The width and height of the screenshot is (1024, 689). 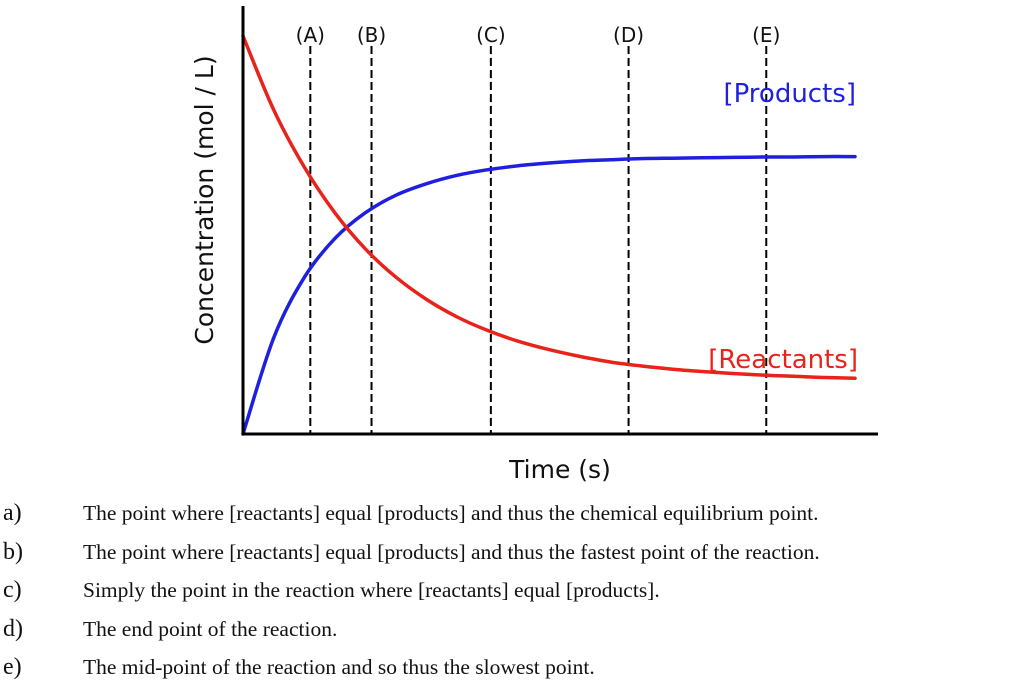 What do you see at coordinates (783, 360) in the screenshot?
I see `reactants-series-label: [Reactants]` at bounding box center [783, 360].